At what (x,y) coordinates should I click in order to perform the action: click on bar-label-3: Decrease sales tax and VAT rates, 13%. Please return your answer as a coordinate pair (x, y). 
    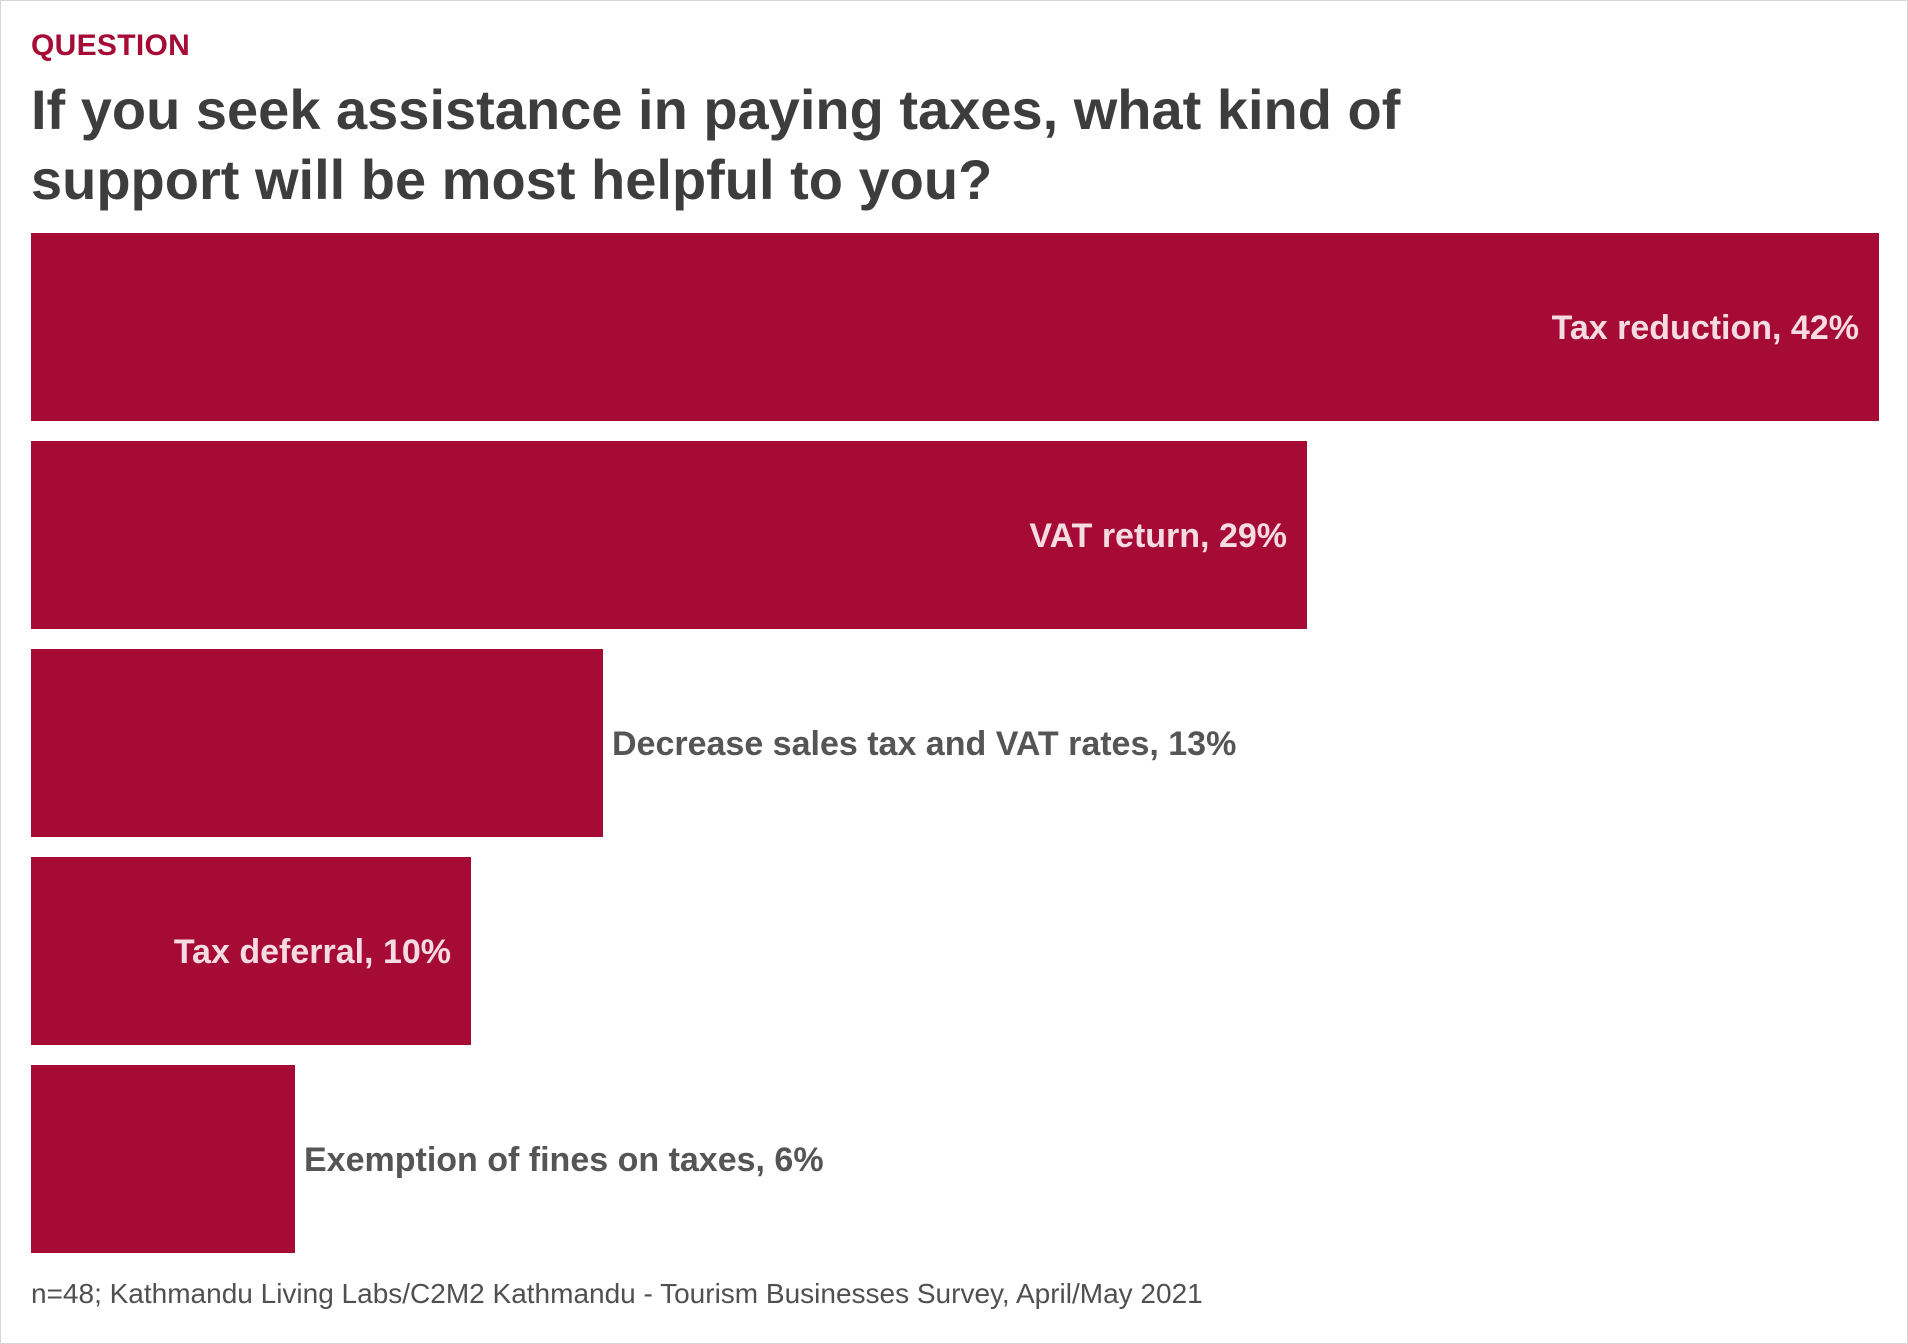
    Looking at the image, I should click on (924, 744).